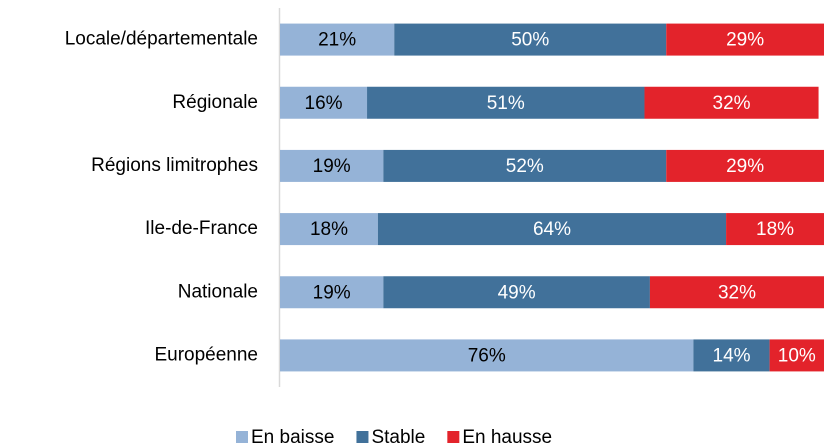 This screenshot has width=839, height=445. I want to click on data-label: 64%, so click(552, 229).